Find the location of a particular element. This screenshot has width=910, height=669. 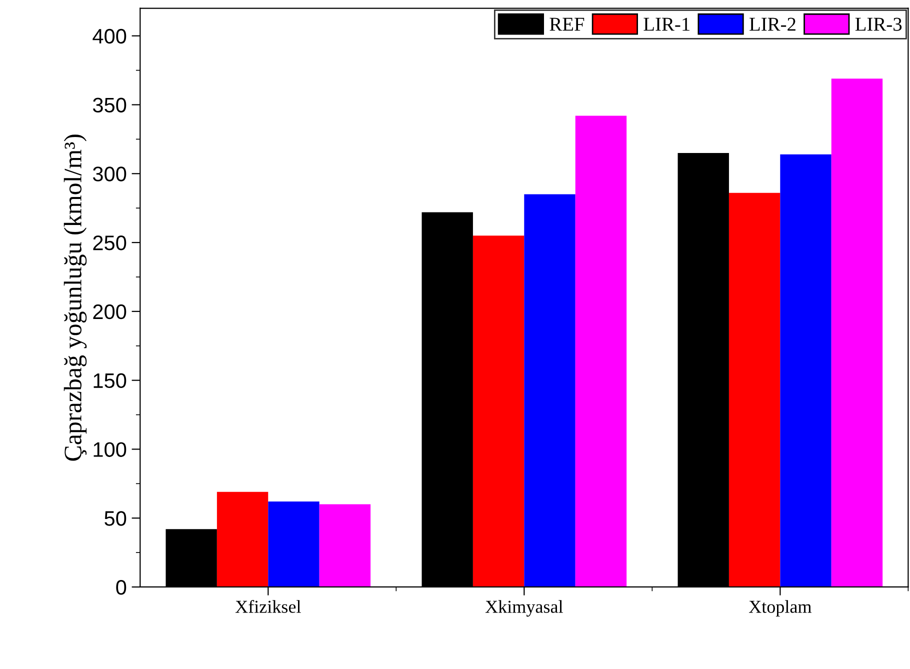

y-tick-label: 250 is located at coordinates (109, 243).